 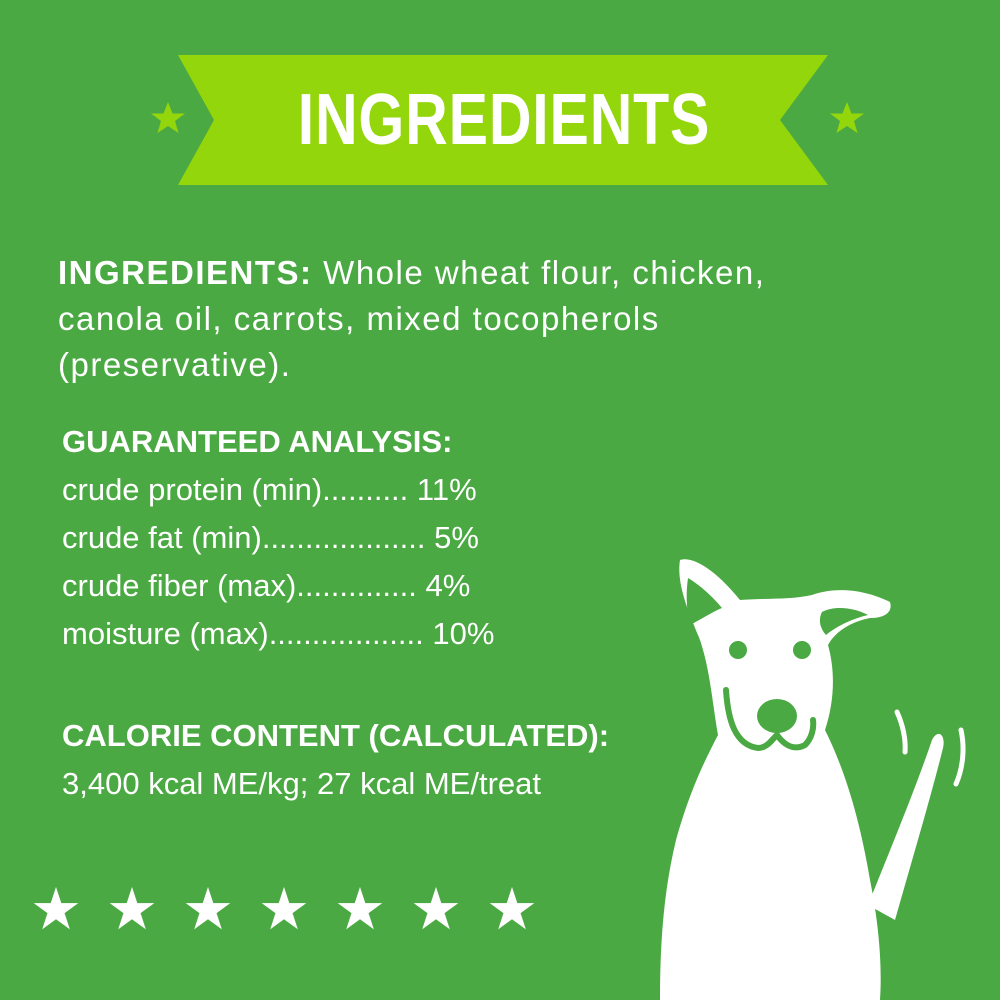 I want to click on dog-mouth, so click(x=770, y=719).